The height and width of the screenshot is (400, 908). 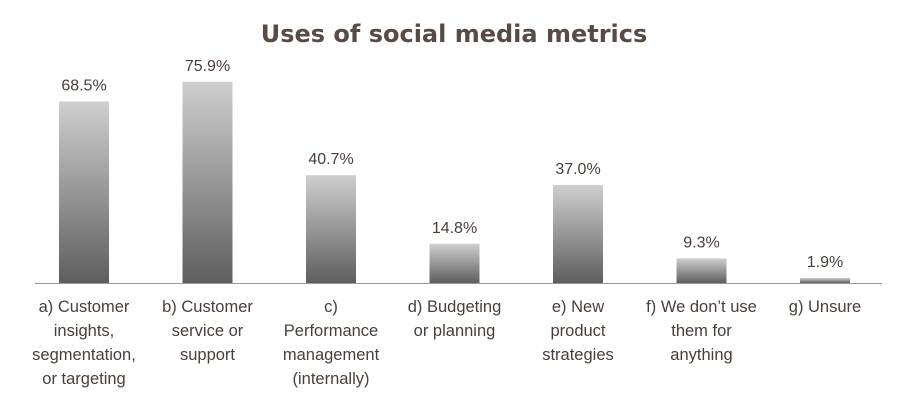 What do you see at coordinates (455, 319) in the screenshot?
I see `category-label-d: d) Budgeting or planning` at bounding box center [455, 319].